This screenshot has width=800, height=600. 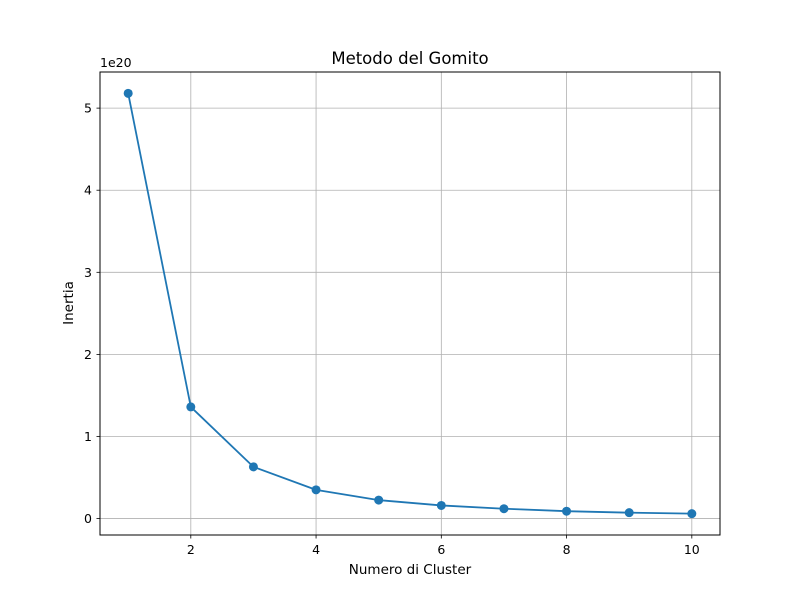 What do you see at coordinates (692, 549) in the screenshot?
I see `x-tick-label: 10` at bounding box center [692, 549].